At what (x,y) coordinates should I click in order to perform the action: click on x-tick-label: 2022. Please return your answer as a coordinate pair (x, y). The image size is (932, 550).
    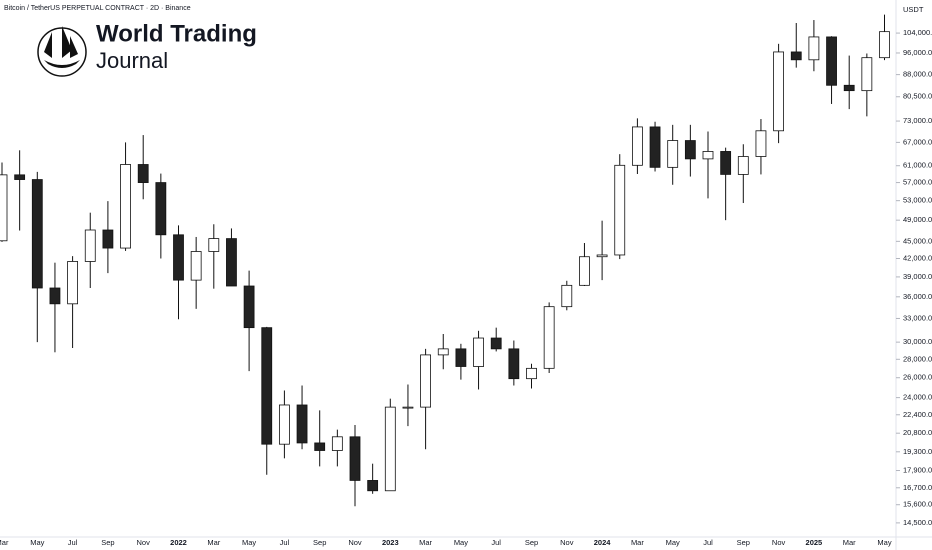
    Looking at the image, I should click on (178, 542).